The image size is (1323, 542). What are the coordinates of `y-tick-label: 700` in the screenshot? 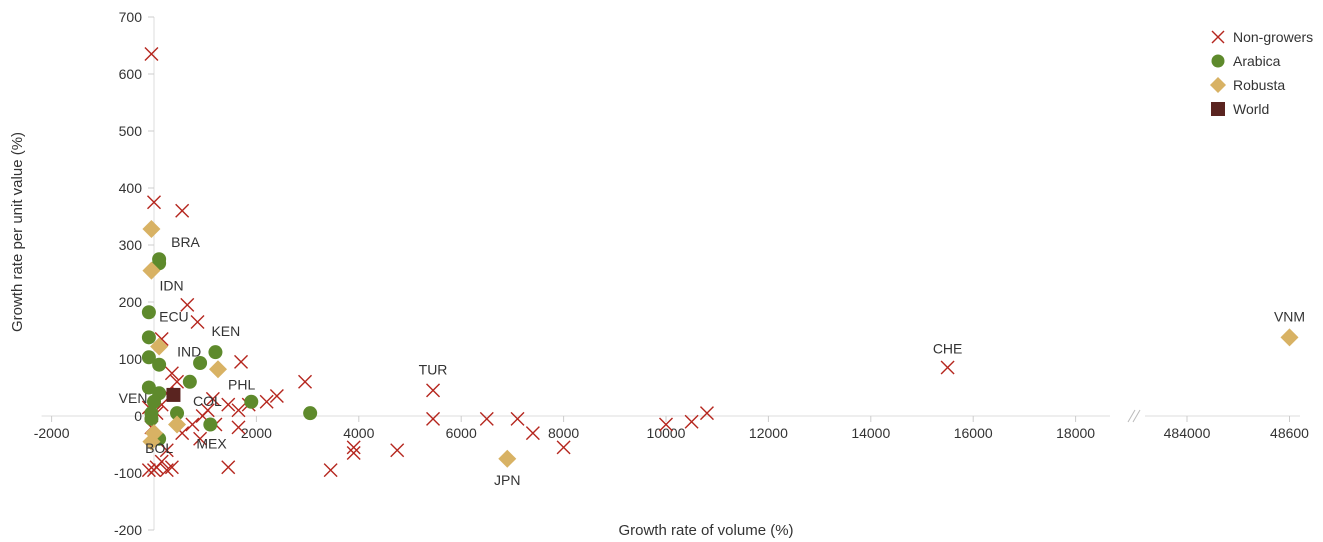 It's located at (131, 17).